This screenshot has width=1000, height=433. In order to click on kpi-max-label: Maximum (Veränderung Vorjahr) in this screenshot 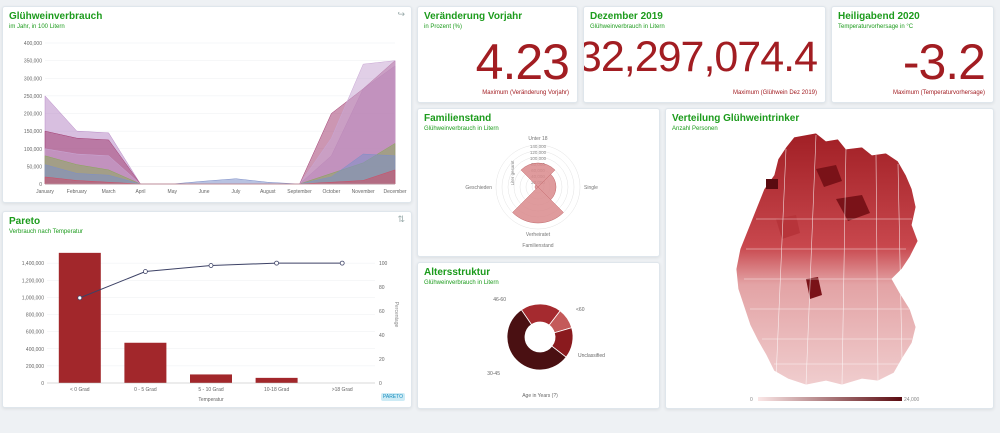, I will do `click(525, 93)`.